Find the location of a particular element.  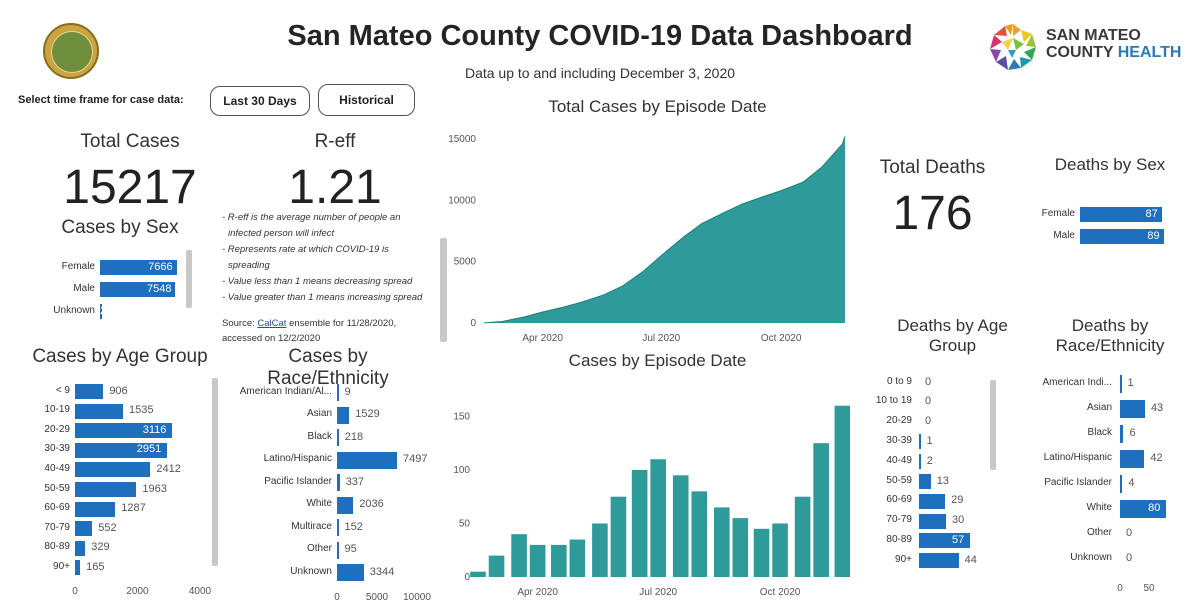

reff-note: spreading is located at coordinates (249, 265).